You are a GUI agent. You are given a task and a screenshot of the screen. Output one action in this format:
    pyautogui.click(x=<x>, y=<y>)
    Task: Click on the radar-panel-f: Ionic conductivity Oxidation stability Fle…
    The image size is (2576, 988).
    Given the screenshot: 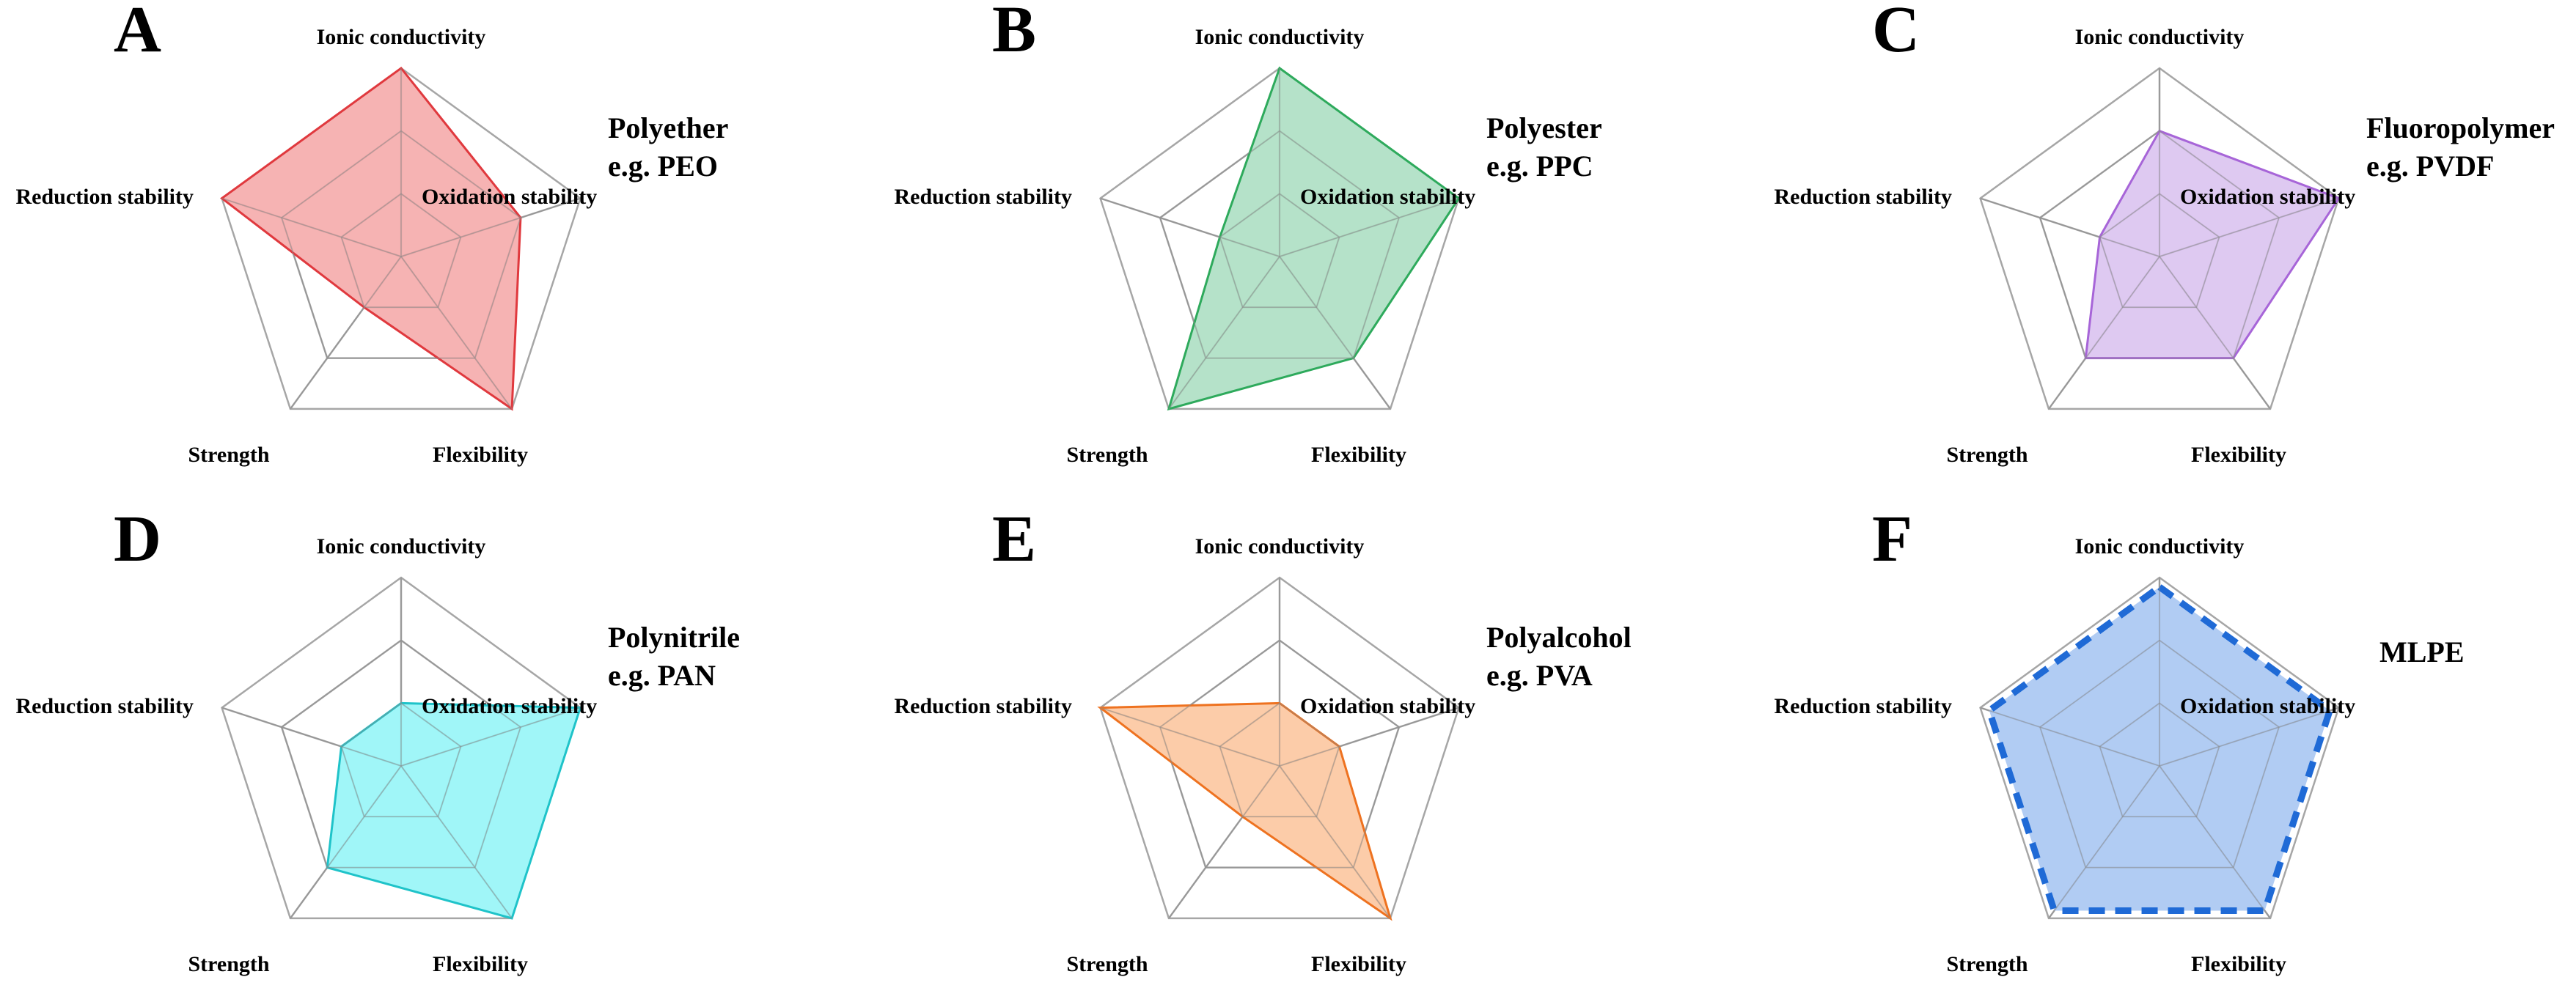 What is the action you would take?
    pyautogui.click(x=2119, y=740)
    